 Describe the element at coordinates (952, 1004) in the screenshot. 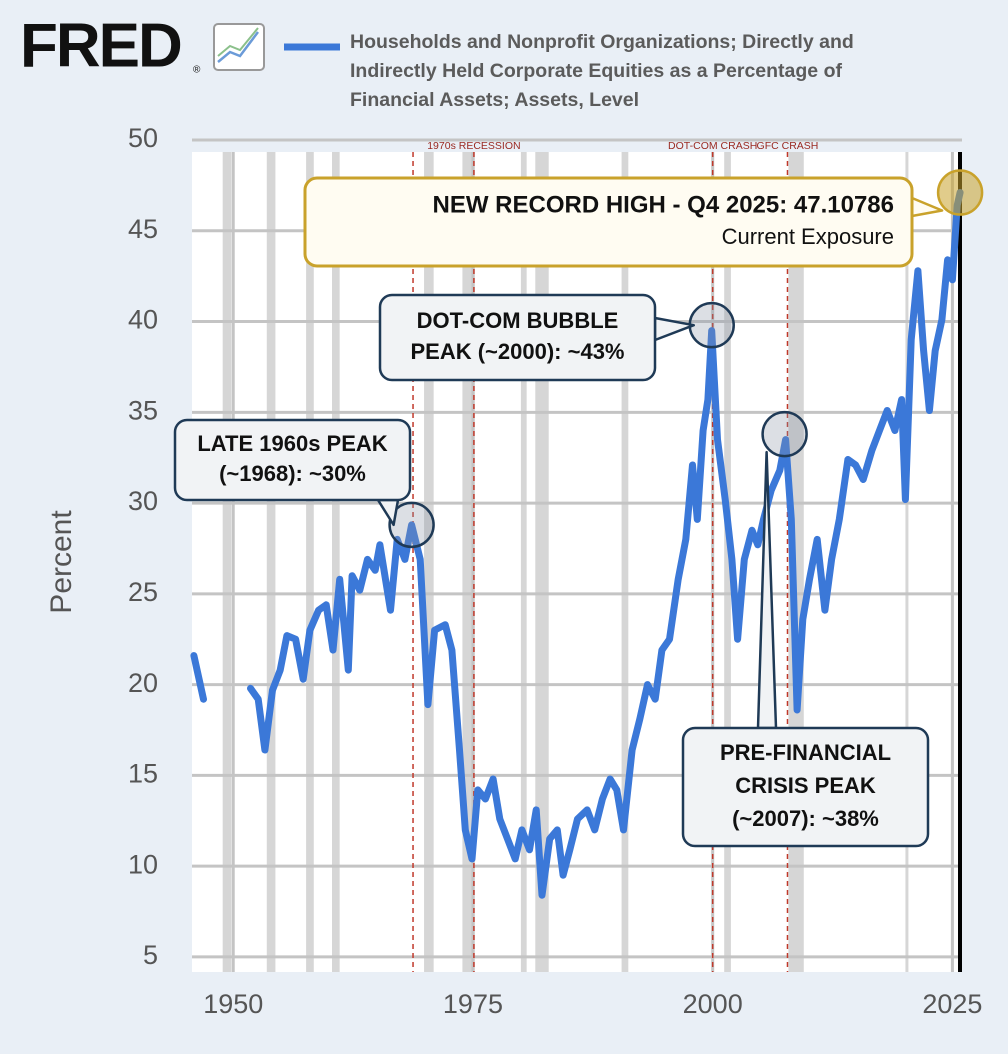

I see `x-tick-label: 2025` at that location.